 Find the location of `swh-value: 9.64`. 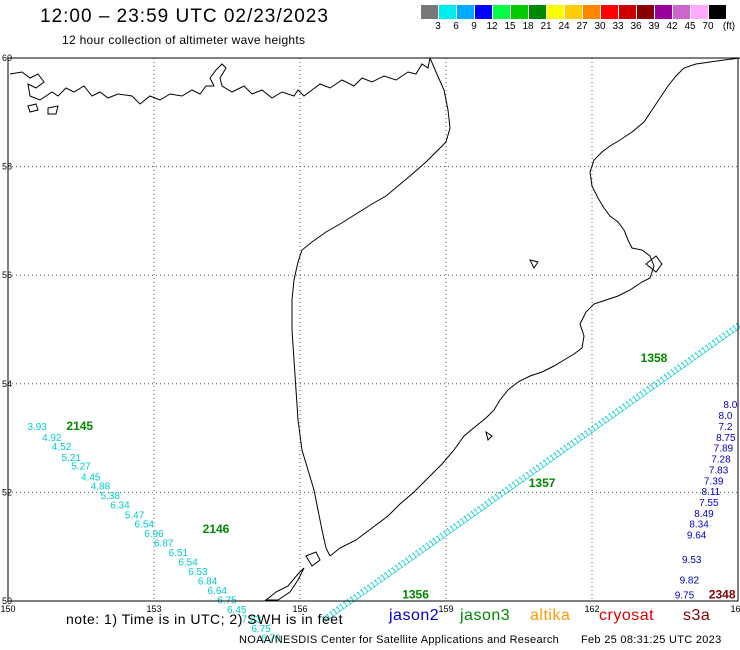

swh-value: 9.64 is located at coordinates (697, 536).